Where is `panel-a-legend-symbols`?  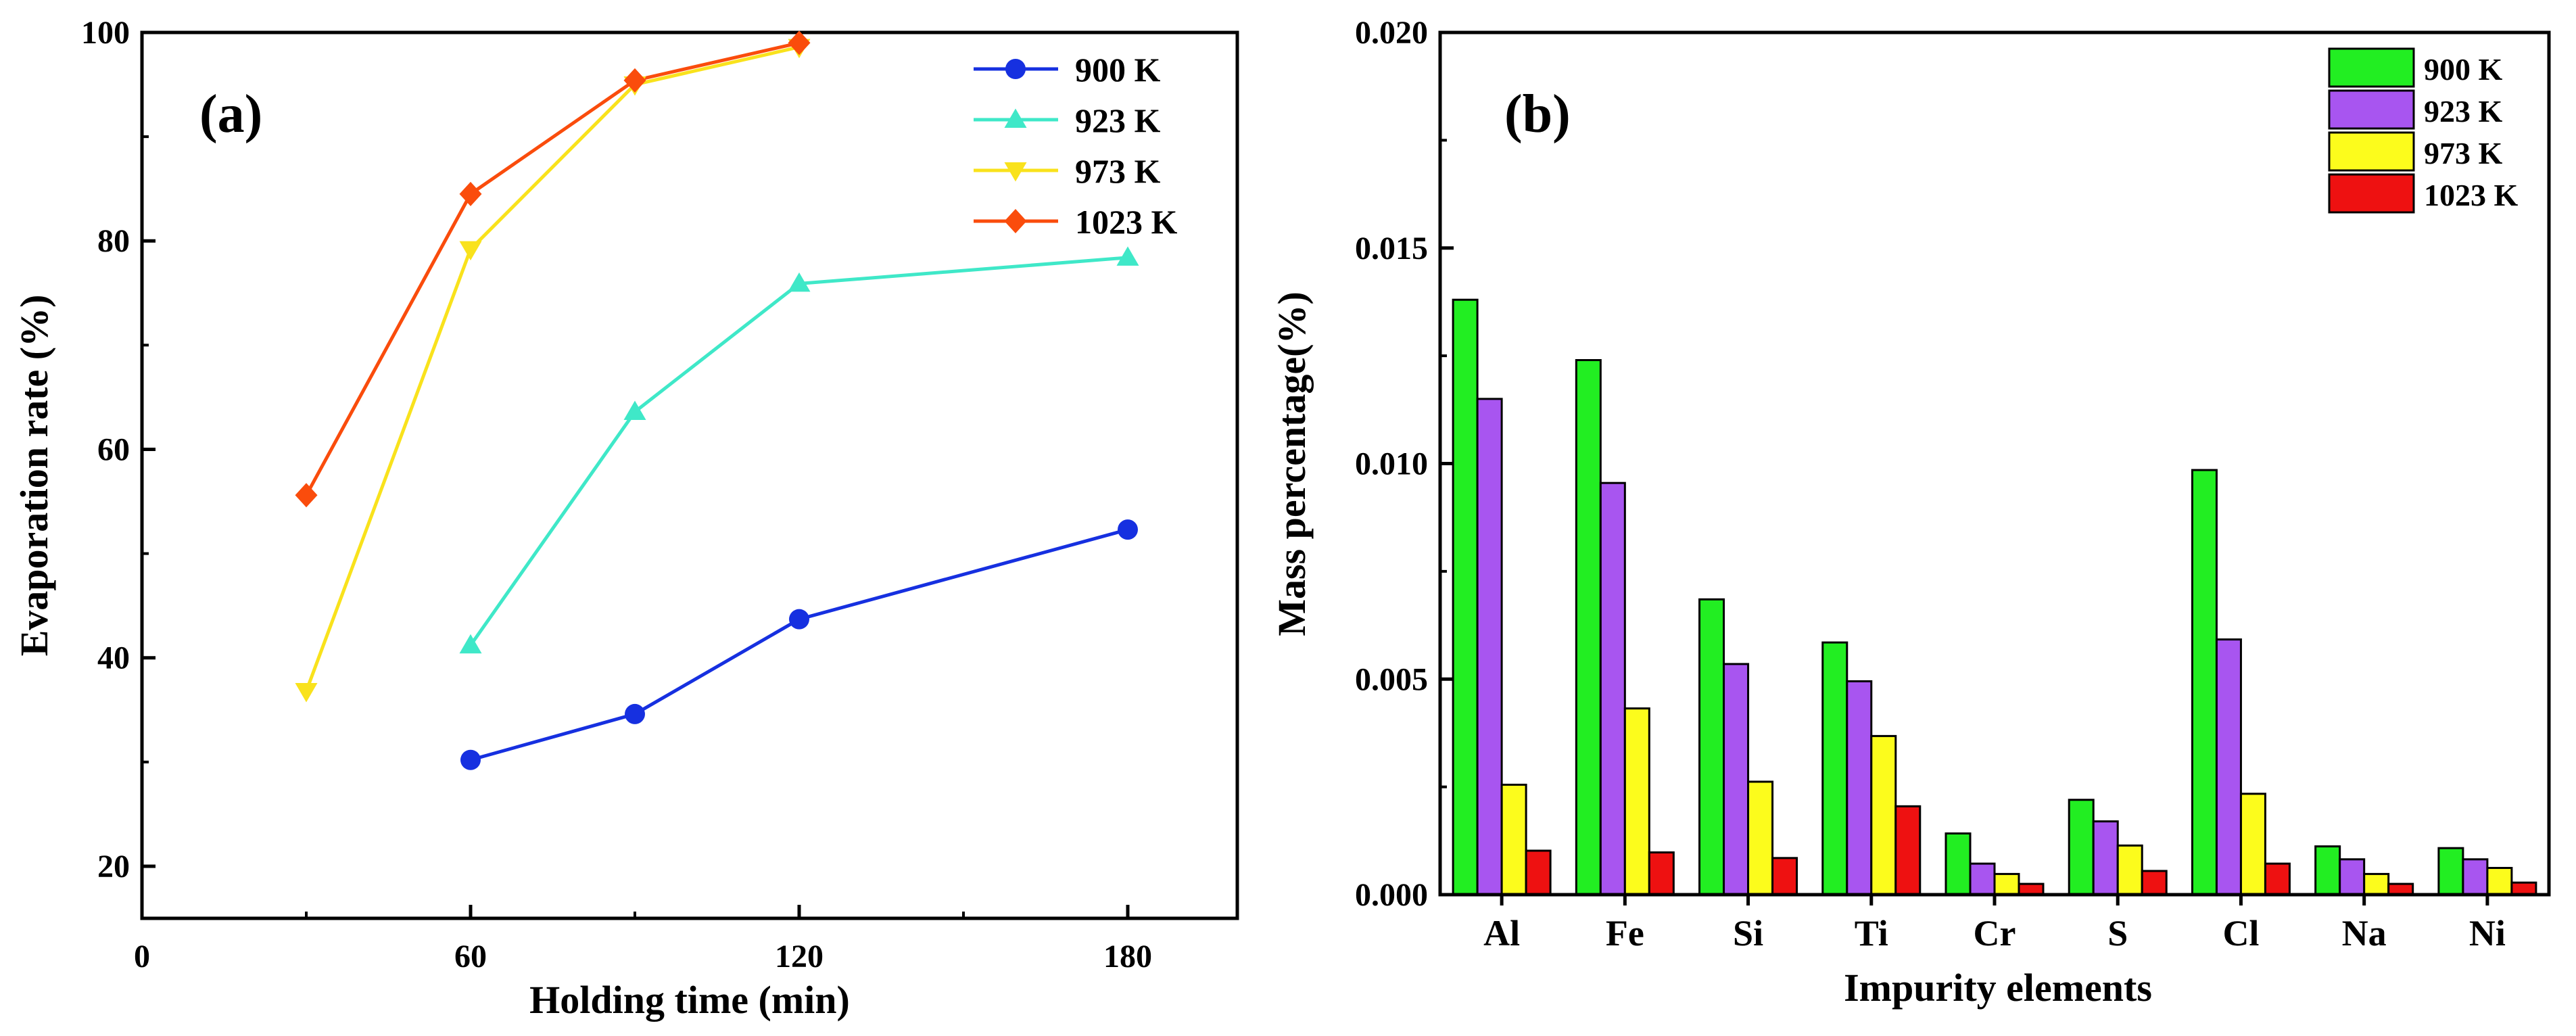 panel-a-legend-symbols is located at coordinates (1016, 146).